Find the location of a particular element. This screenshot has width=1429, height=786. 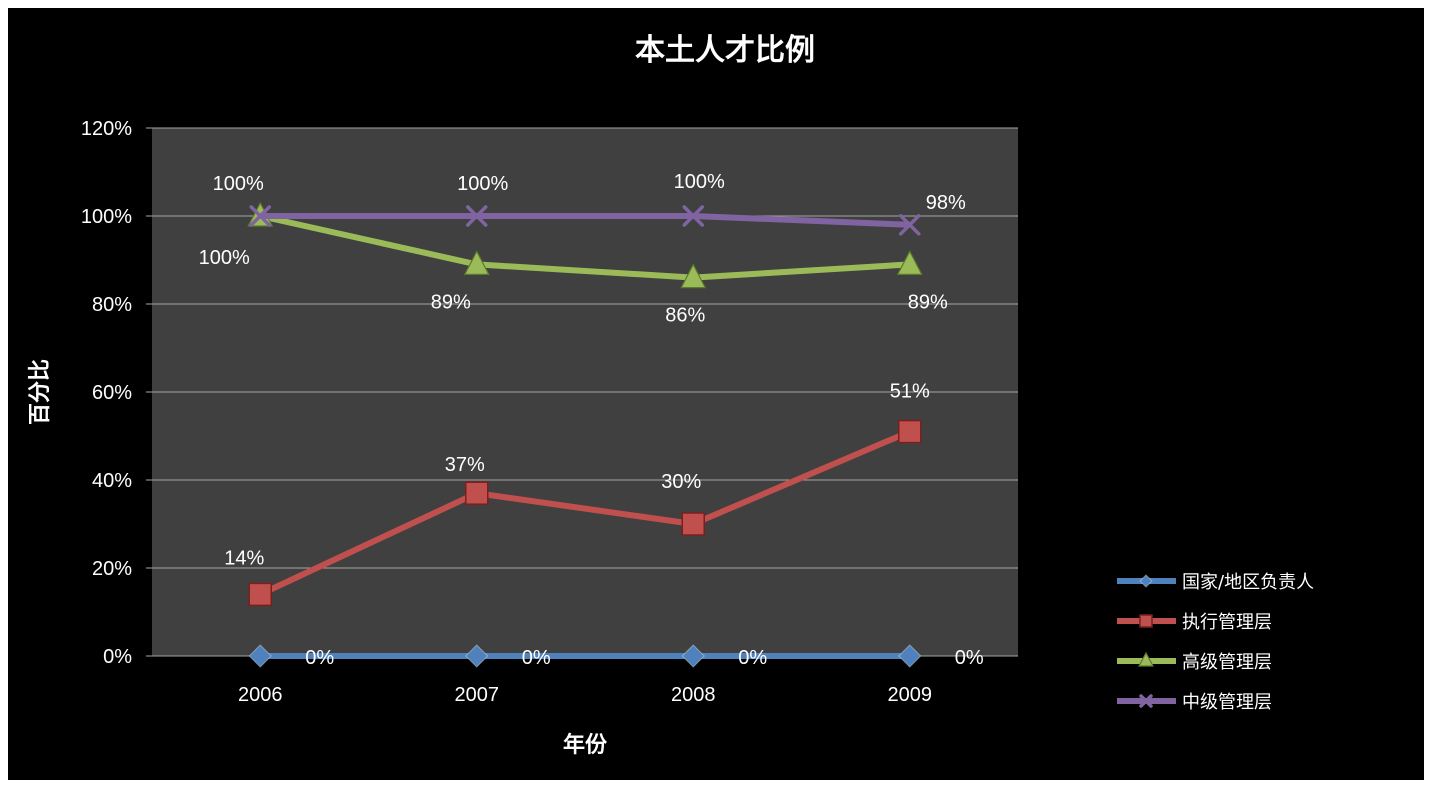

legend-item: 高级管理层 is located at coordinates (1194, 662).